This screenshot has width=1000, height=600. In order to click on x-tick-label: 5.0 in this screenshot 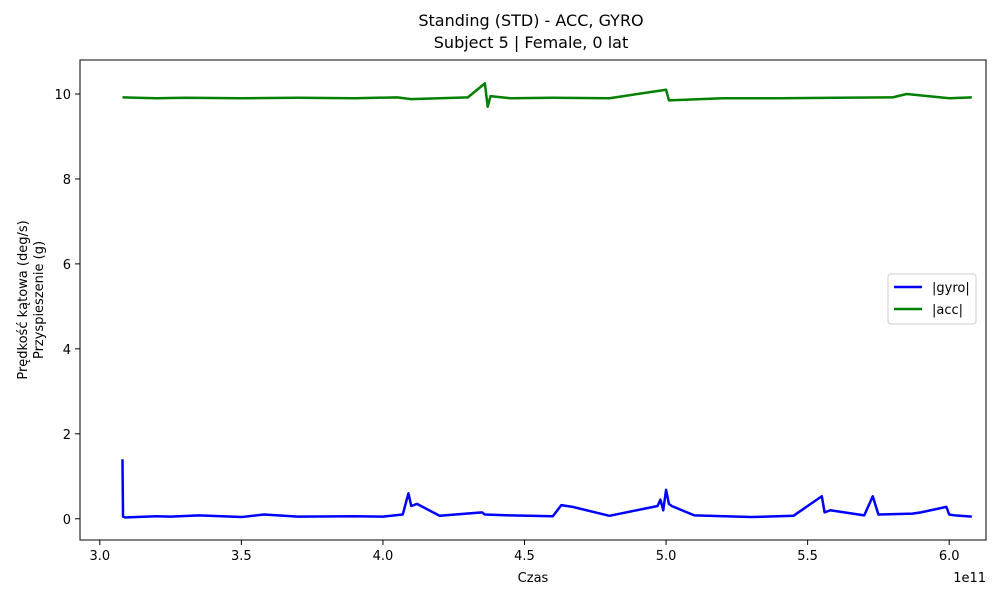, I will do `click(666, 556)`.